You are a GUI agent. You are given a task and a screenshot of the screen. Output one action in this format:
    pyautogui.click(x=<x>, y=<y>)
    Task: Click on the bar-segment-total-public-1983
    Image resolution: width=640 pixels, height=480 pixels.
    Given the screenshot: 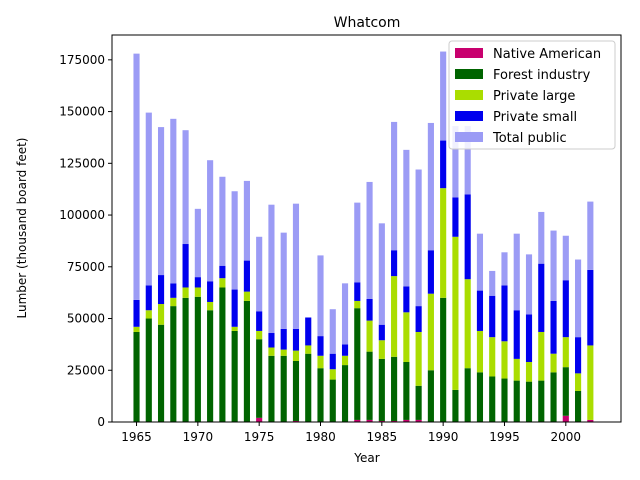 What is the action you would take?
    pyautogui.click(x=357, y=242)
    